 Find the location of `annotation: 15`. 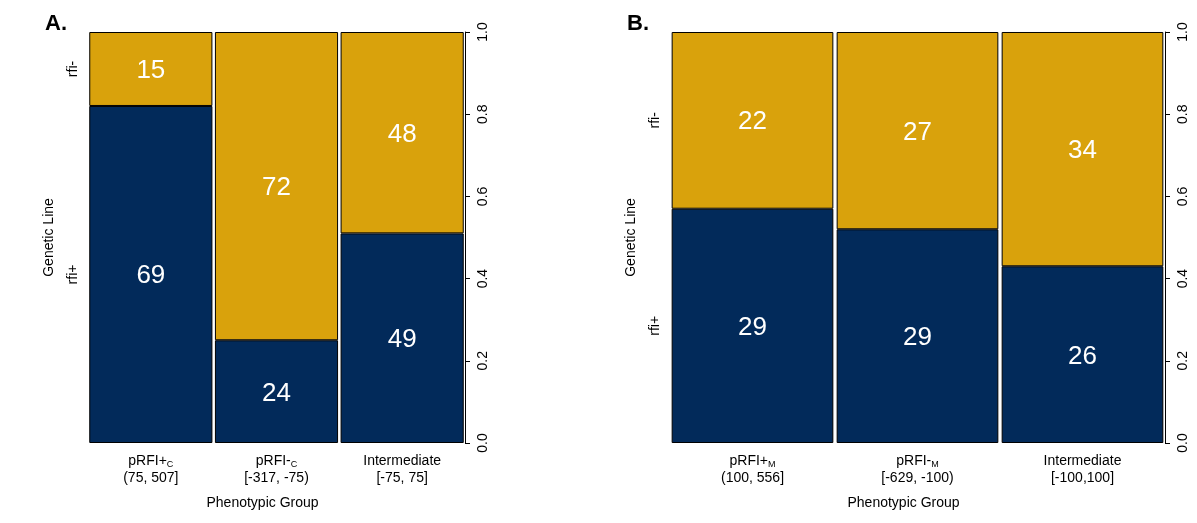

annotation: 15 is located at coordinates (151, 68).